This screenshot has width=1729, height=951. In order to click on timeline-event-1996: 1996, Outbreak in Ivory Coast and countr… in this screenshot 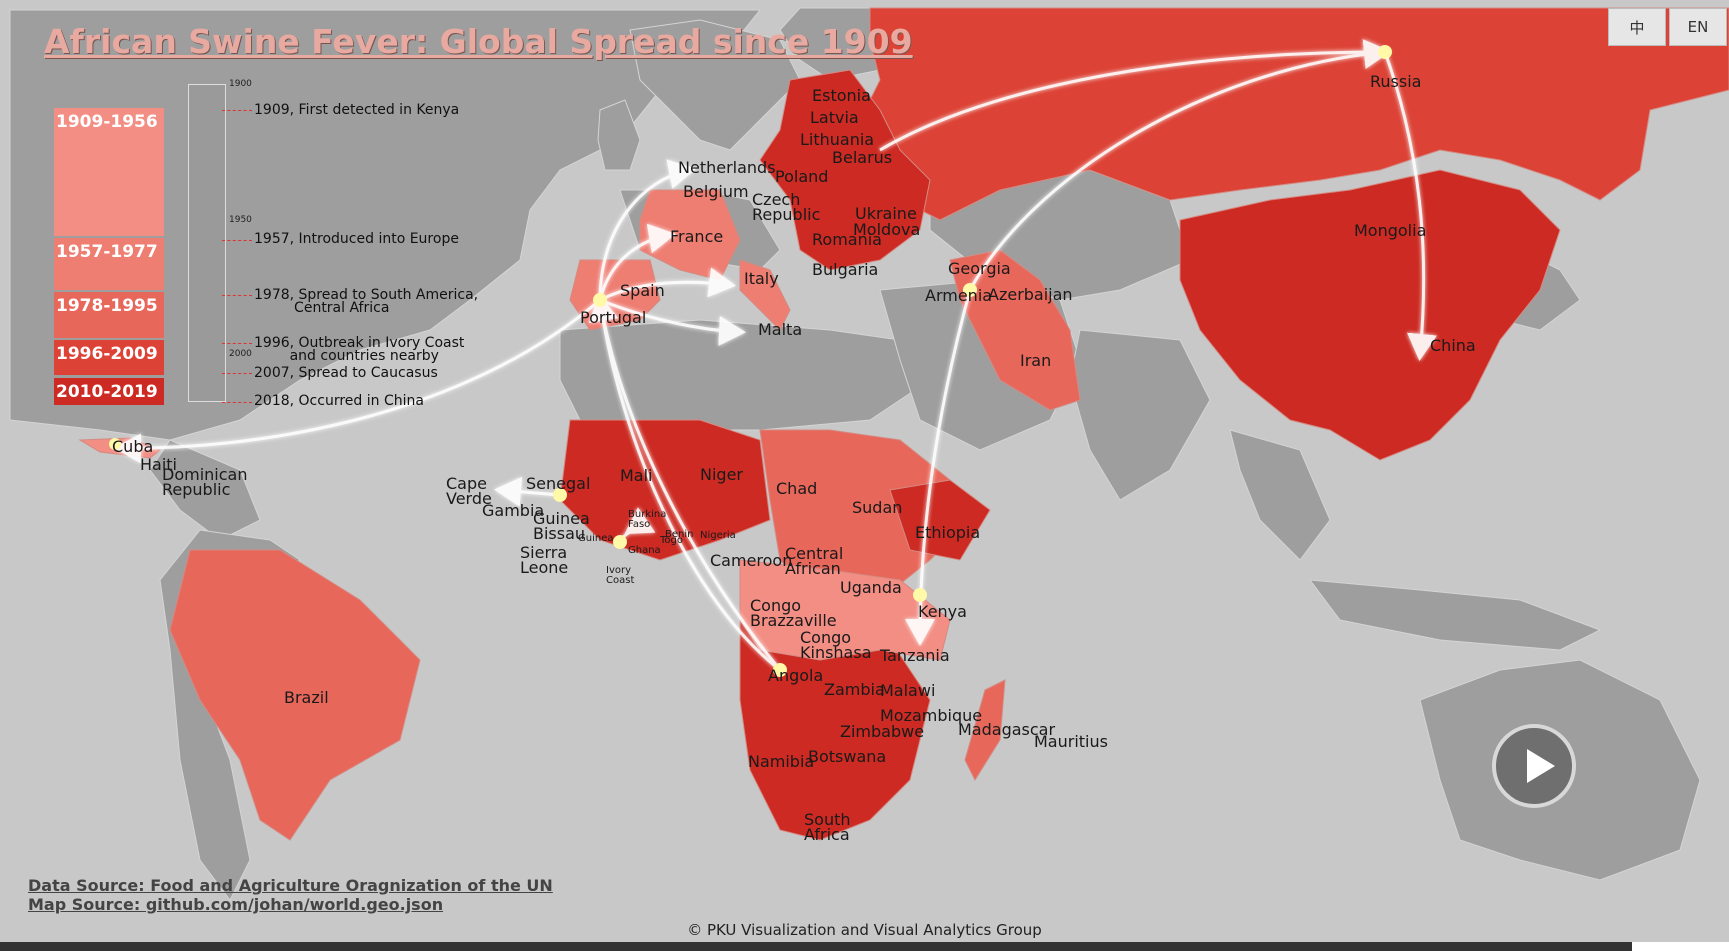, I will do `click(359, 349)`.